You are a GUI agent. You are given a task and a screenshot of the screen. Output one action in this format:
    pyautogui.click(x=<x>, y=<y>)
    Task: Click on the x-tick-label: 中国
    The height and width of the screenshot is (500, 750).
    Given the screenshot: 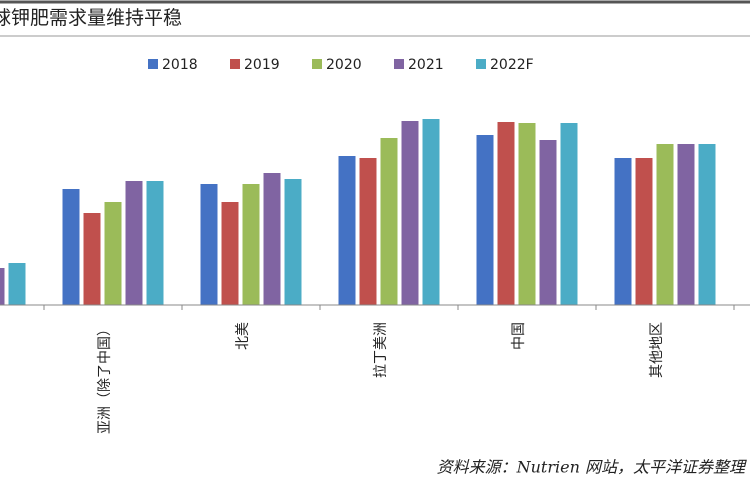 What is the action you would take?
    pyautogui.click(x=519, y=336)
    